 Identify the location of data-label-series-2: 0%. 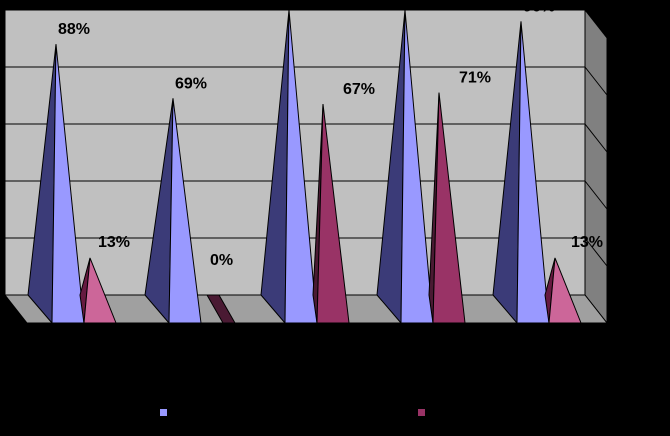
(221, 260).